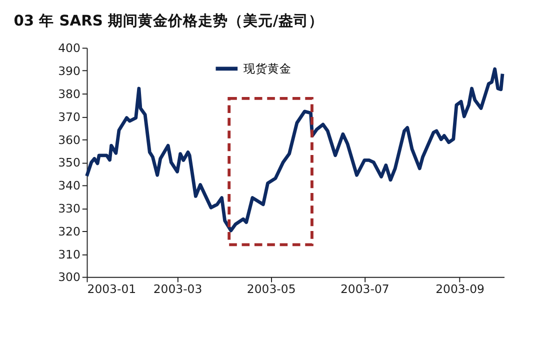 This screenshot has height=360, width=544. I want to click on y-tick-label: 300, so click(69, 277).